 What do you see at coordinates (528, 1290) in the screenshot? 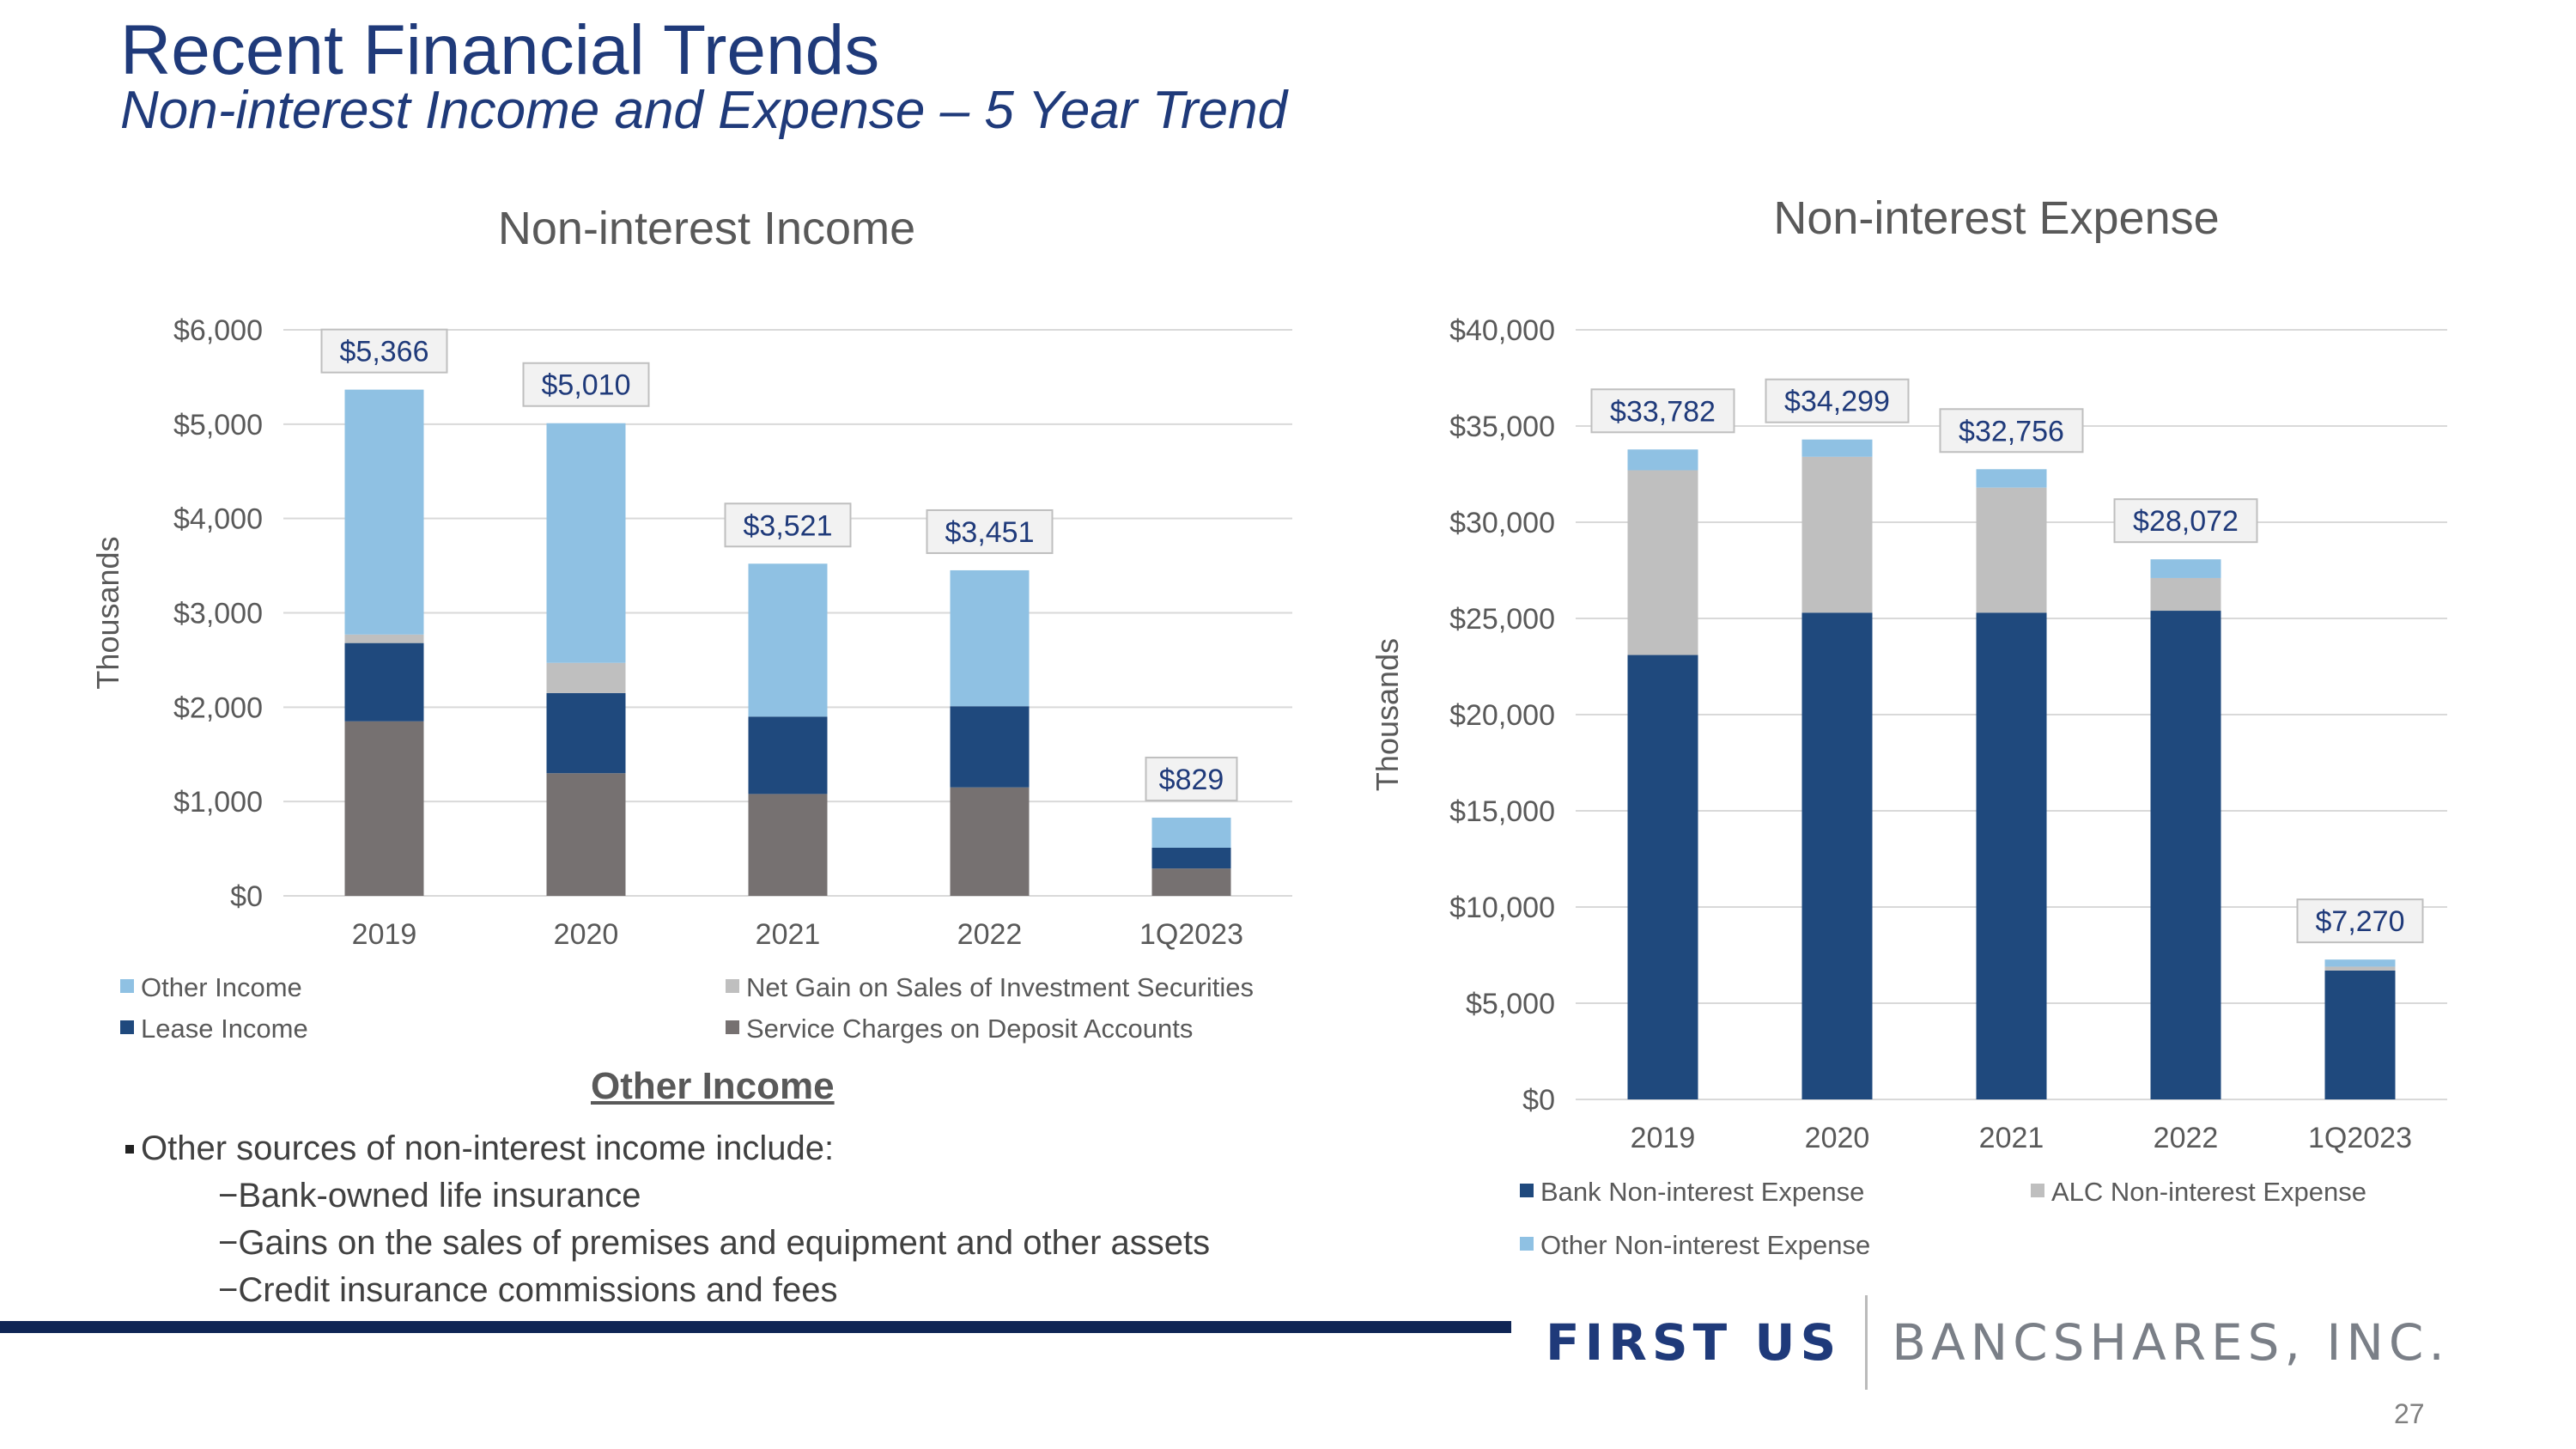
I see `notes-item: −Credit insurance commissions and fees` at bounding box center [528, 1290].